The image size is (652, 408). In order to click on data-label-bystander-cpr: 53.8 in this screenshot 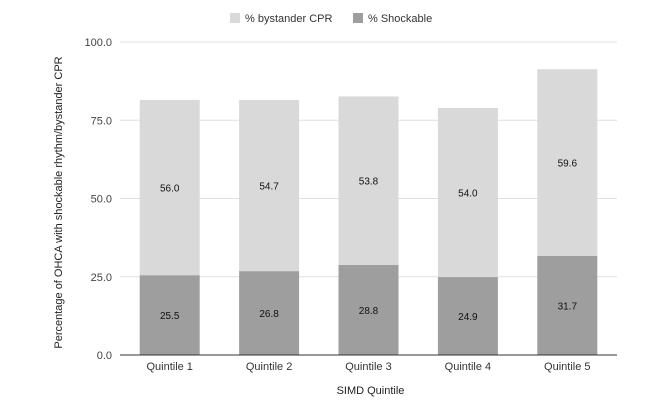, I will do `click(369, 182)`.